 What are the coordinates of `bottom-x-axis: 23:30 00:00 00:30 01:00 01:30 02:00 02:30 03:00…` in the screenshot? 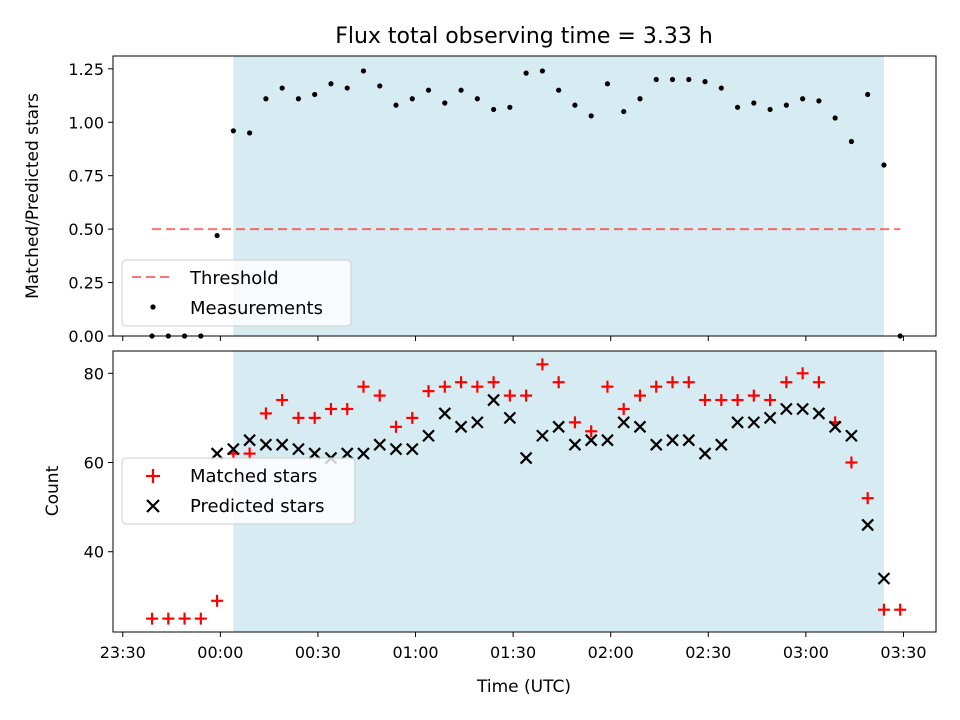 It's located at (513, 647).